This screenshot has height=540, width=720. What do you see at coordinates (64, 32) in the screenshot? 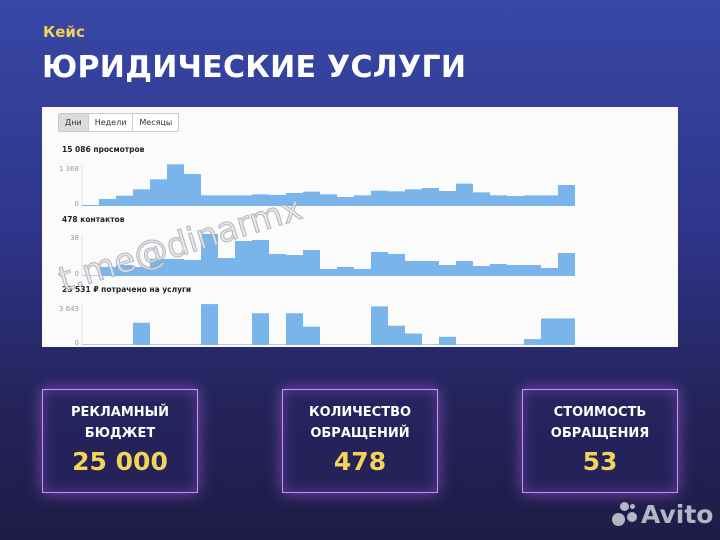
I see `kicker: Кейс` at bounding box center [64, 32].